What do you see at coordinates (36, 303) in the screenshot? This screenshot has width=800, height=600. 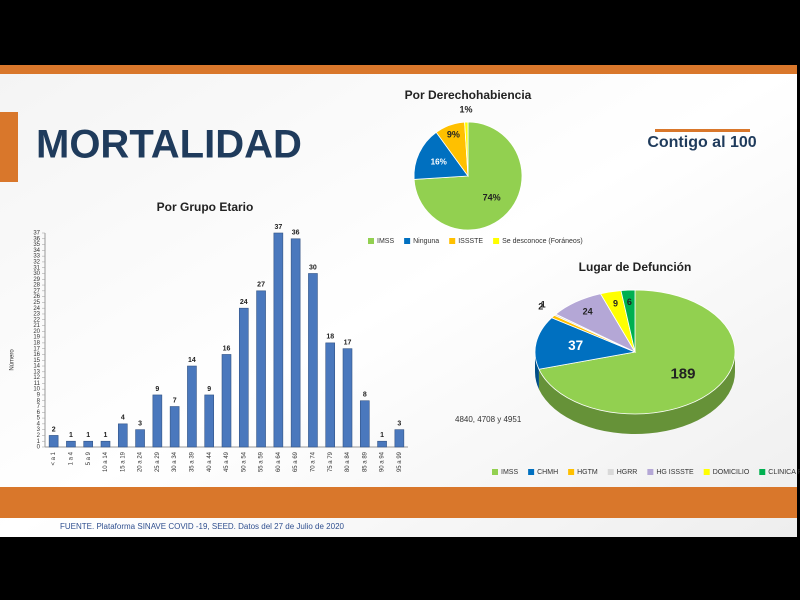 I see `y-tick-label: 25` at bounding box center [36, 303].